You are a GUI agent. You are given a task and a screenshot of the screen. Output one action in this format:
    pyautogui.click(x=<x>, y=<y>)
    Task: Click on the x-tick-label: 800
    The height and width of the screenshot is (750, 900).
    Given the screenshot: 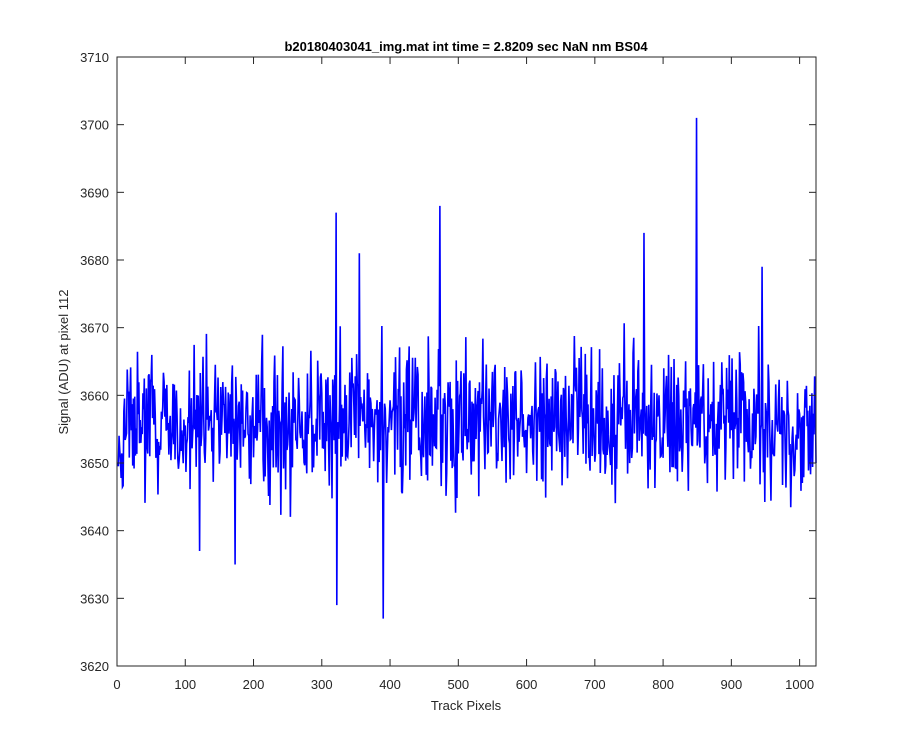 What is the action you would take?
    pyautogui.click(x=663, y=684)
    